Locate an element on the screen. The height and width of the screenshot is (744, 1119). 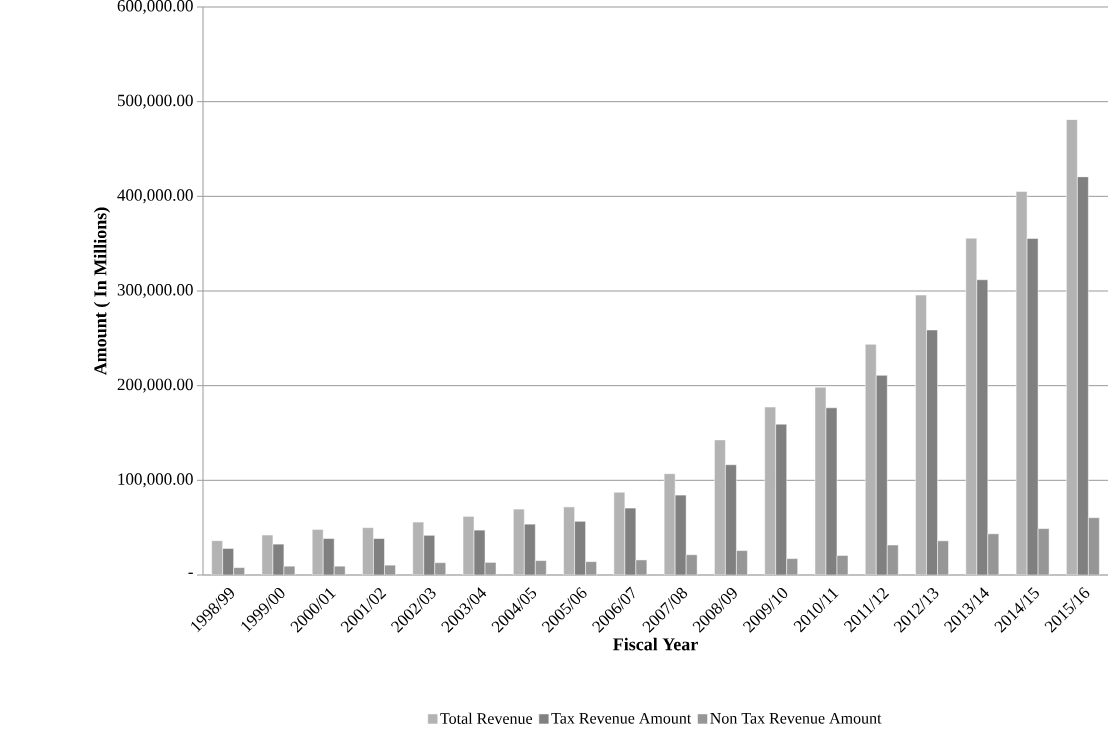
y-tick-label: 300,000.00 is located at coordinates (155, 291).